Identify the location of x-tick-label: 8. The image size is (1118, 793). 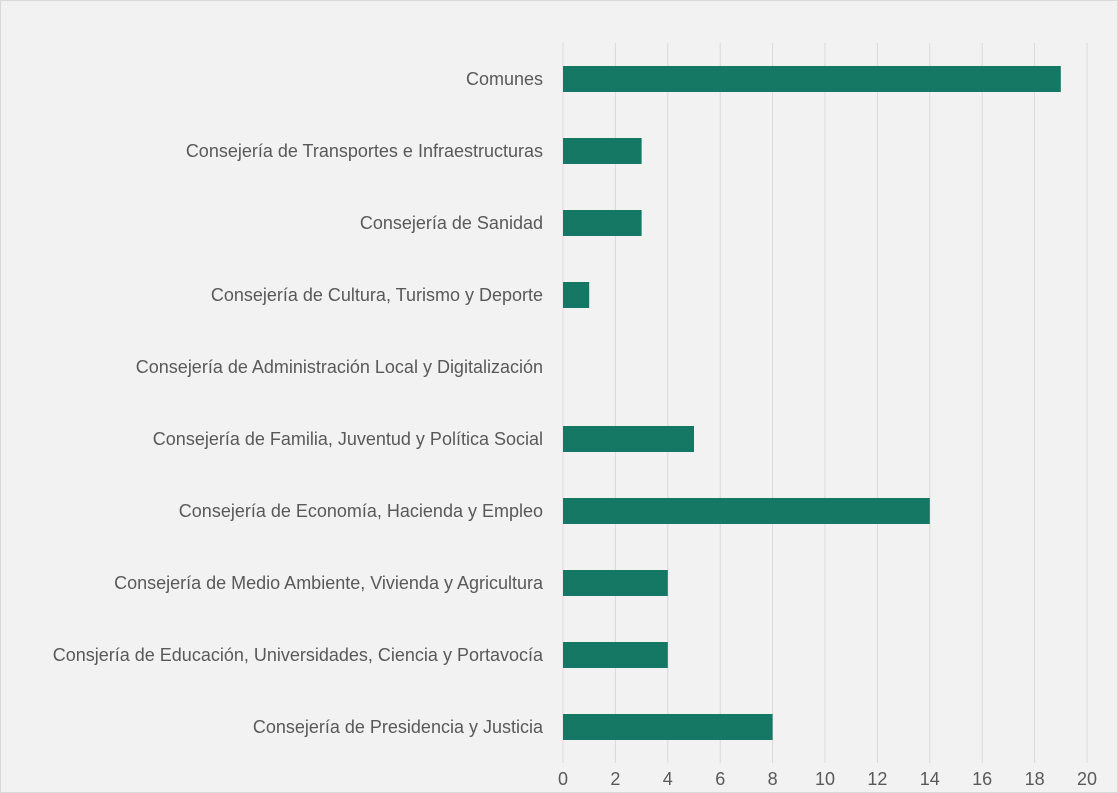
(773, 779).